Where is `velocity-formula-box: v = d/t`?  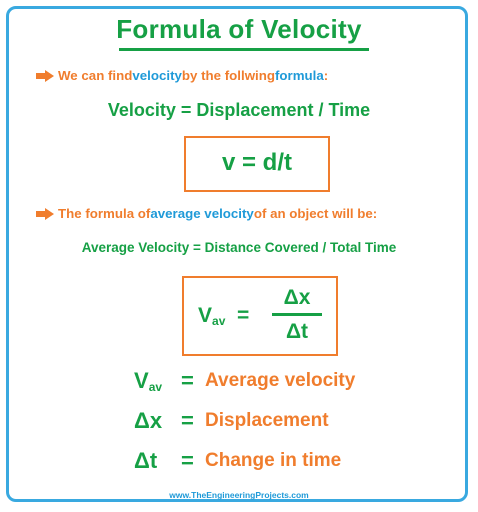
velocity-formula-box: v = d/t is located at coordinates (257, 164).